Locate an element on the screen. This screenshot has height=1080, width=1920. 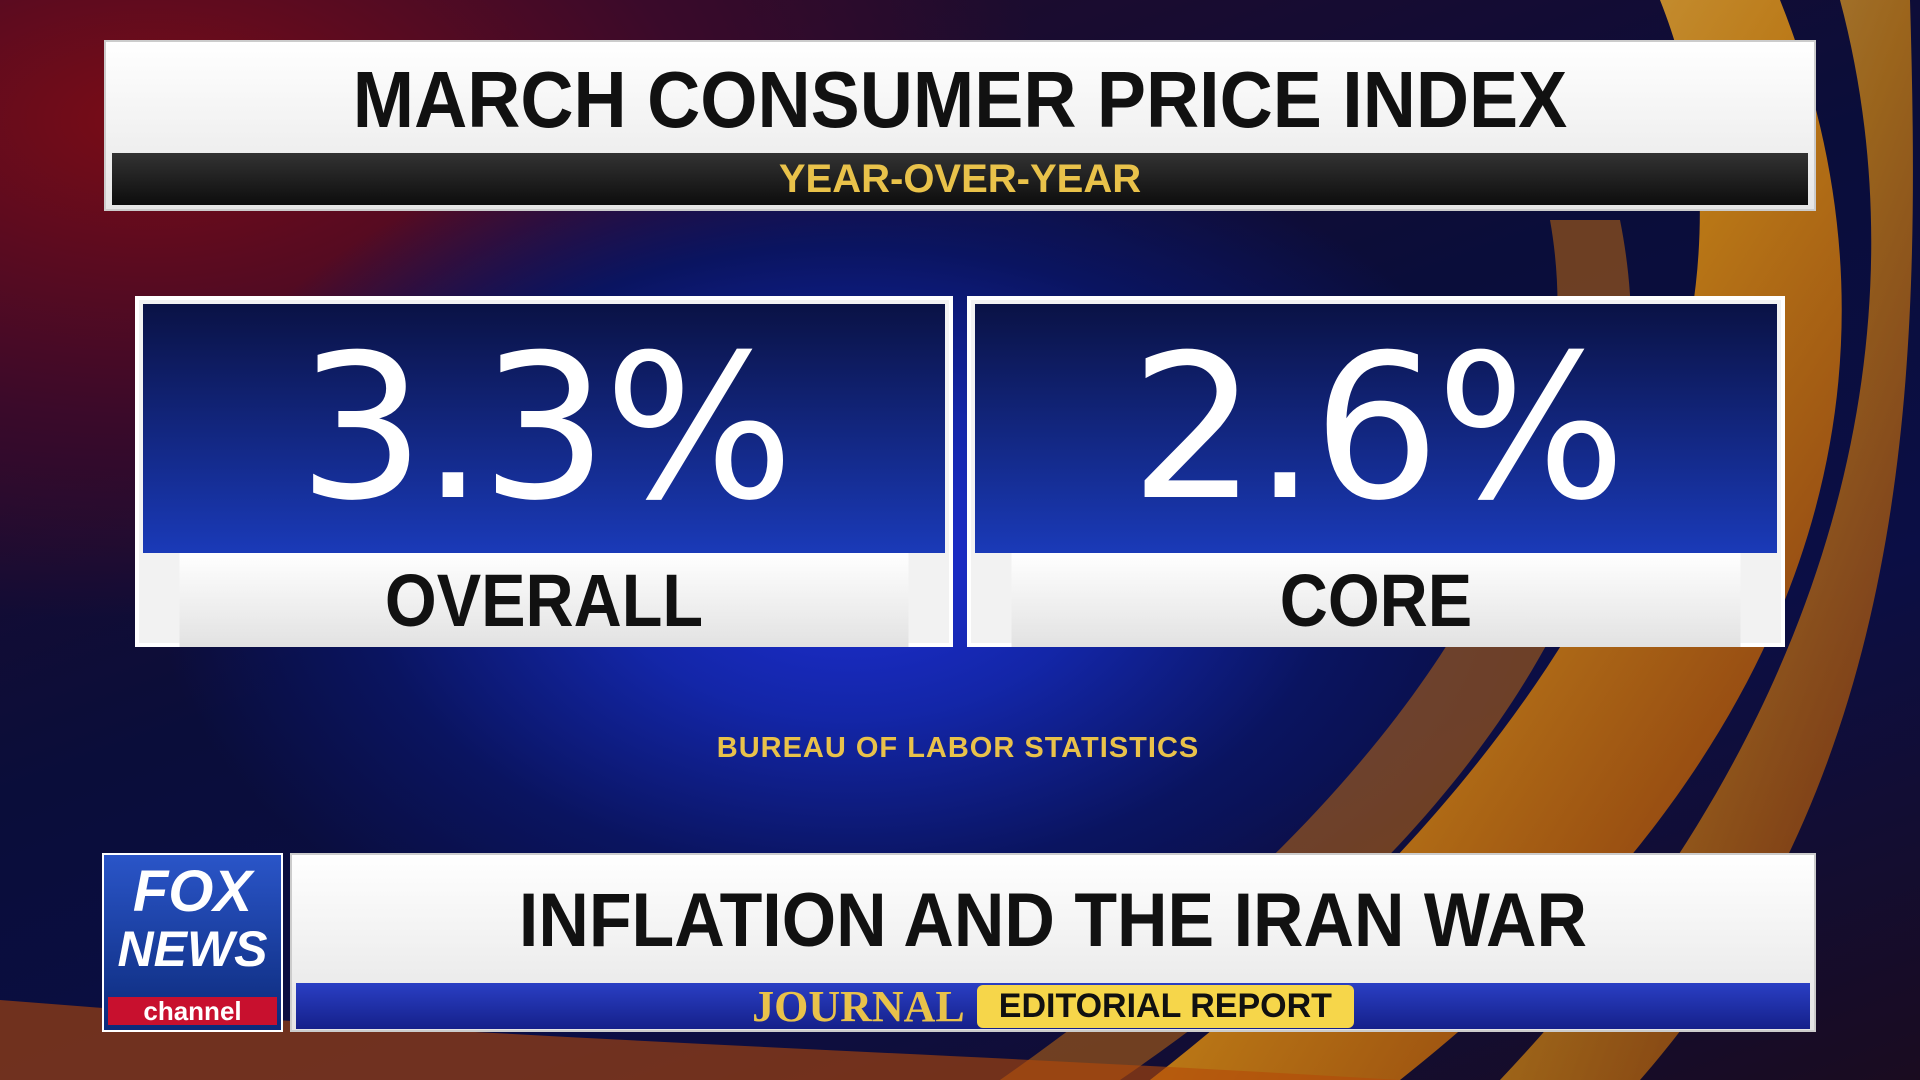
subtitle: YEAR-OVER-YEAR is located at coordinates (960, 179).